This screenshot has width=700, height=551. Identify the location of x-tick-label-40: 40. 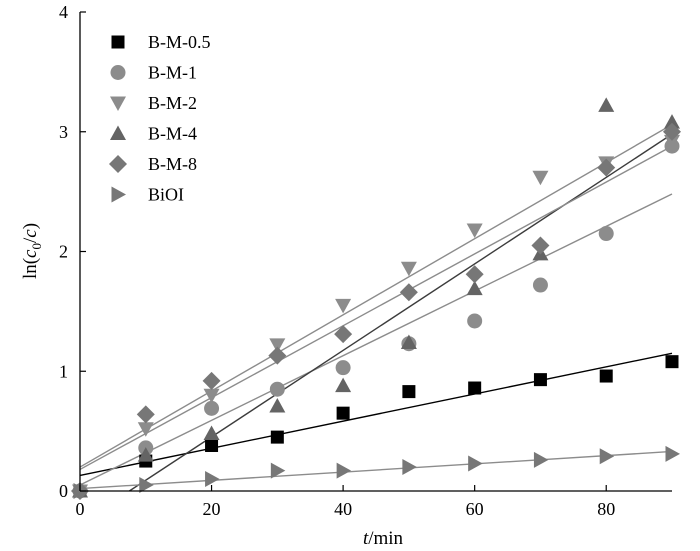
(343, 509).